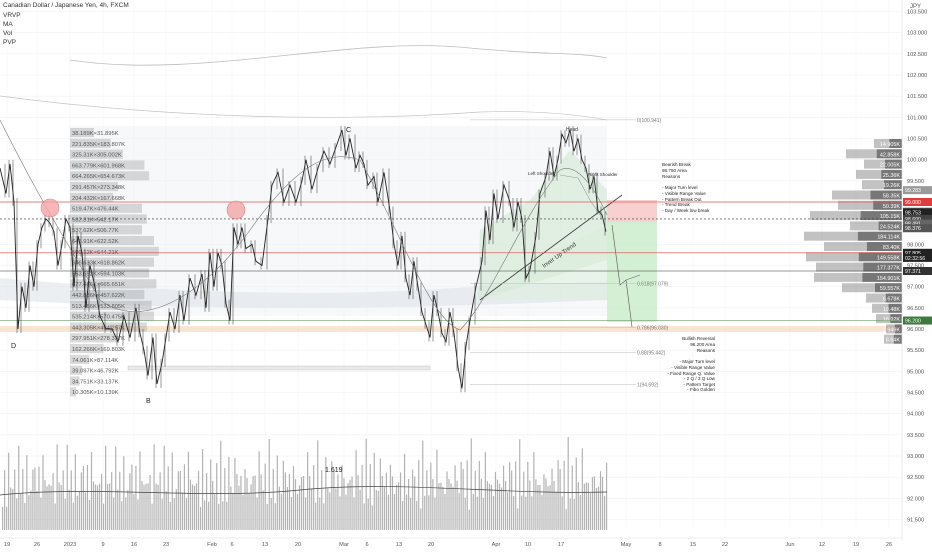 This screenshot has height=555, width=932. Describe the element at coordinates (891, 330) in the screenshot. I see `profile-label: 2.949K` at that location.